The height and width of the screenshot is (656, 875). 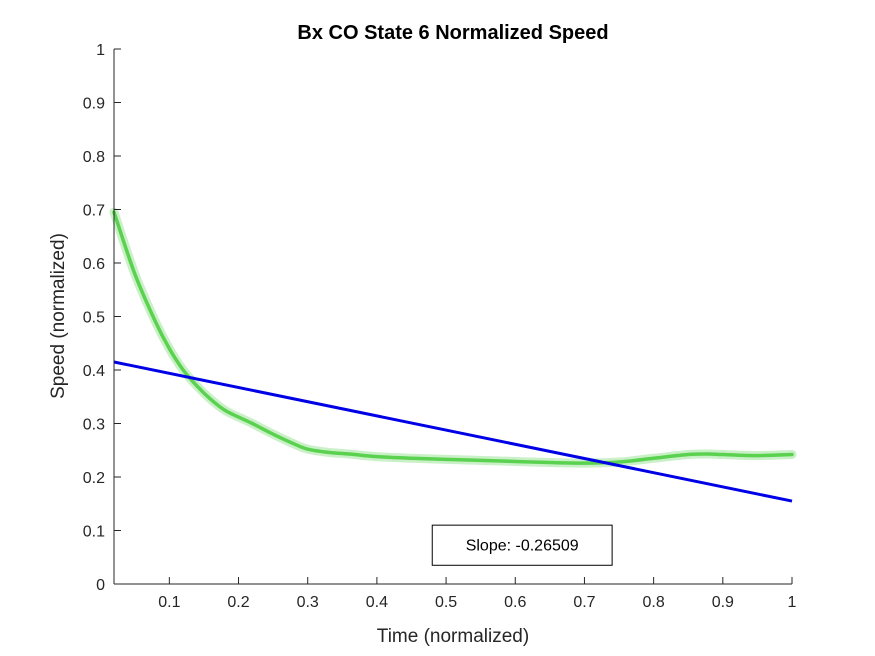 I want to click on y-tick-label: 0.7, so click(x=94, y=211).